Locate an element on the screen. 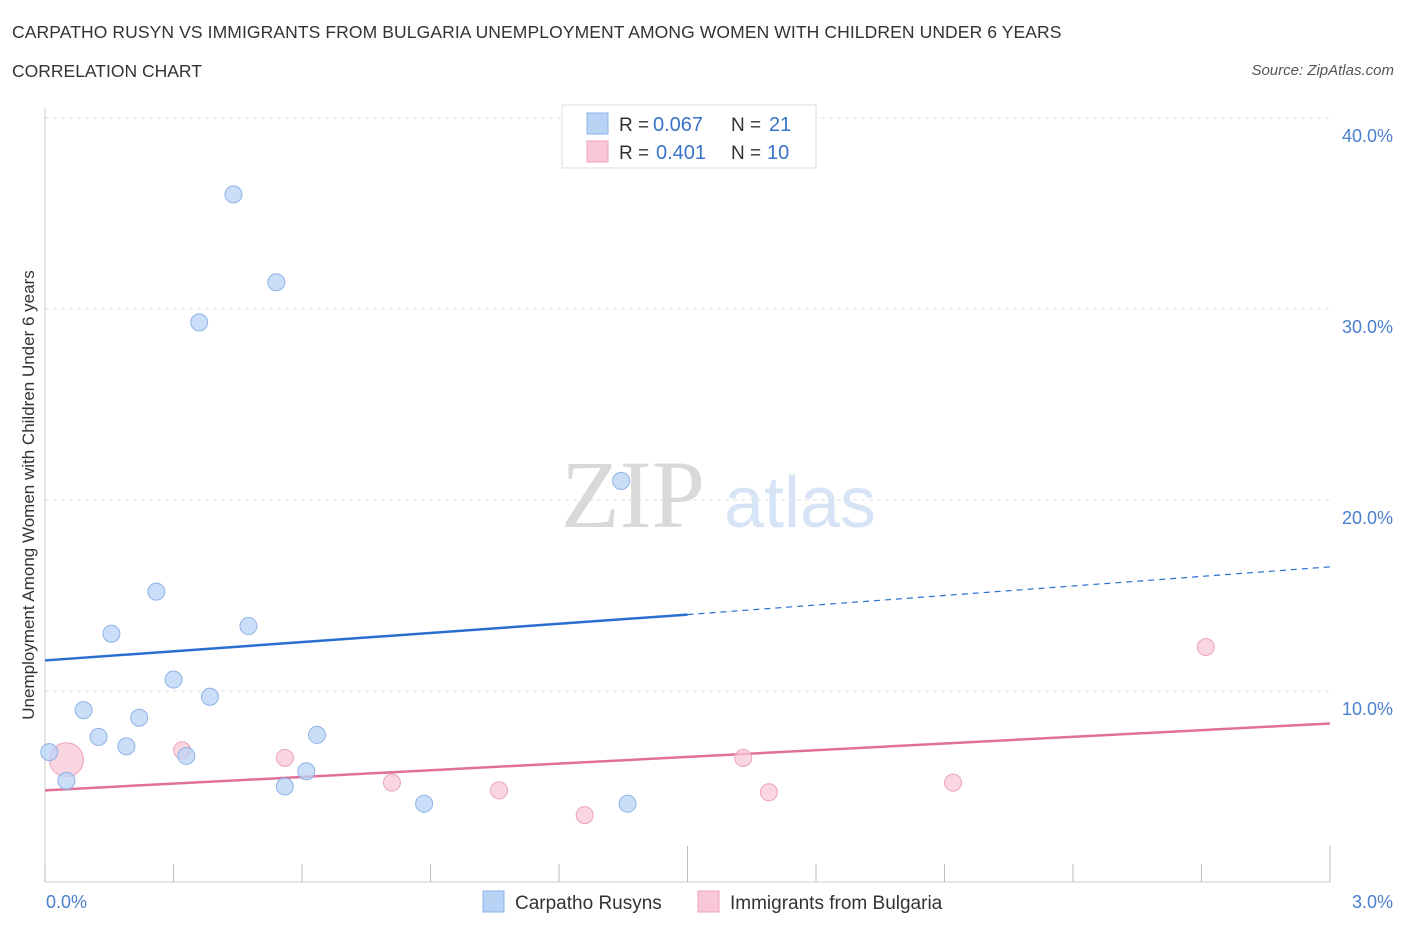 The height and width of the screenshot is (930, 1406). legend-swatch-pink is located at coordinates (597, 151).